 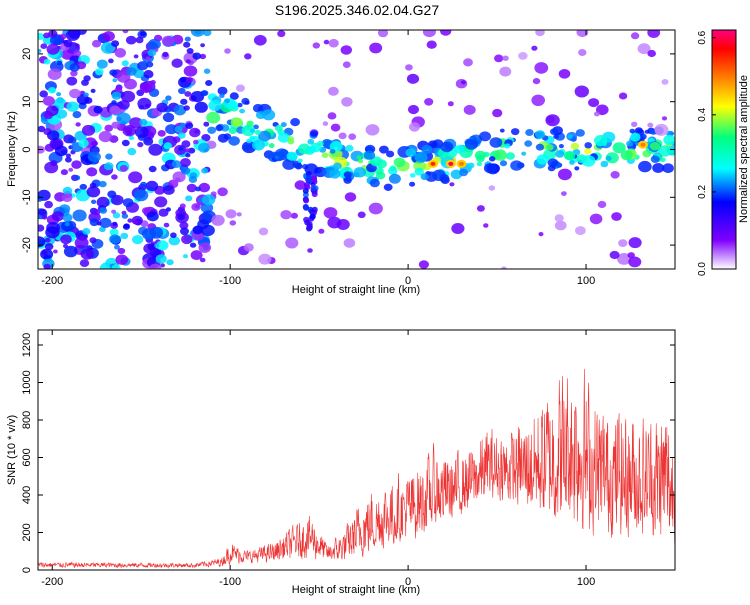 I want to click on snr-x-tick-label: -200, so click(x=52, y=582).